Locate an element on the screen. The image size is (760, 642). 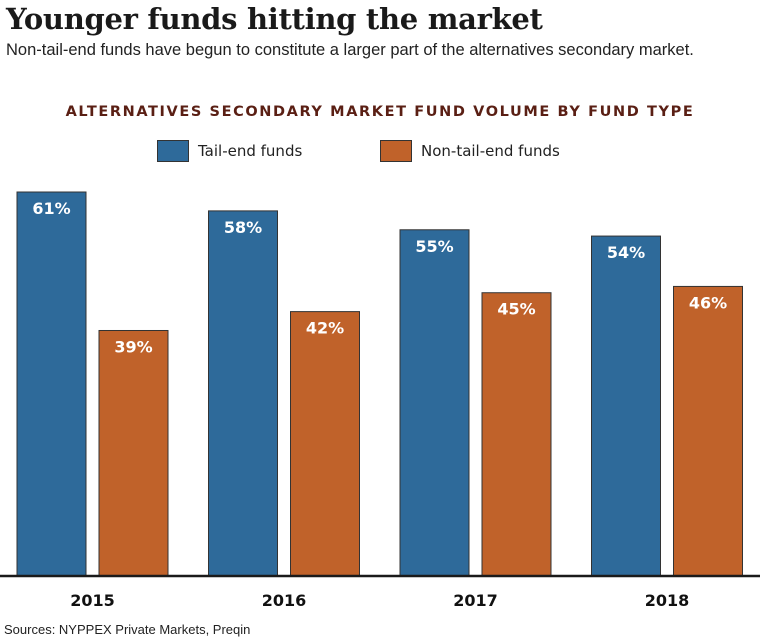
bar-label-tail-end-2015: 61% is located at coordinates (51, 208).